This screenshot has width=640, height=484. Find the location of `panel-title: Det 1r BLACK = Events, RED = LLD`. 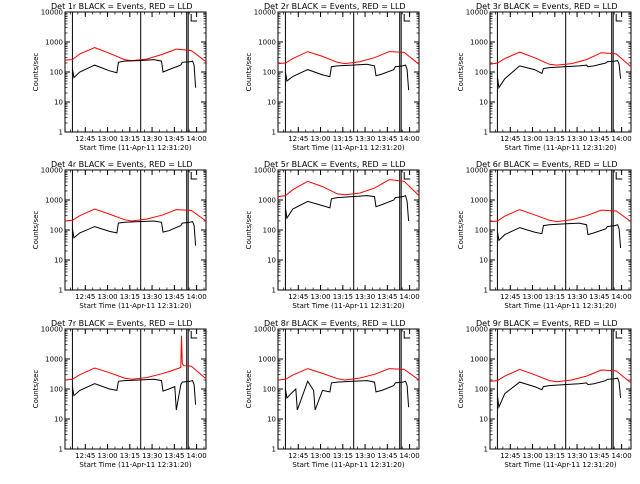

panel-title: Det 1r BLACK = Events, RED = LLD is located at coordinates (122, 6).